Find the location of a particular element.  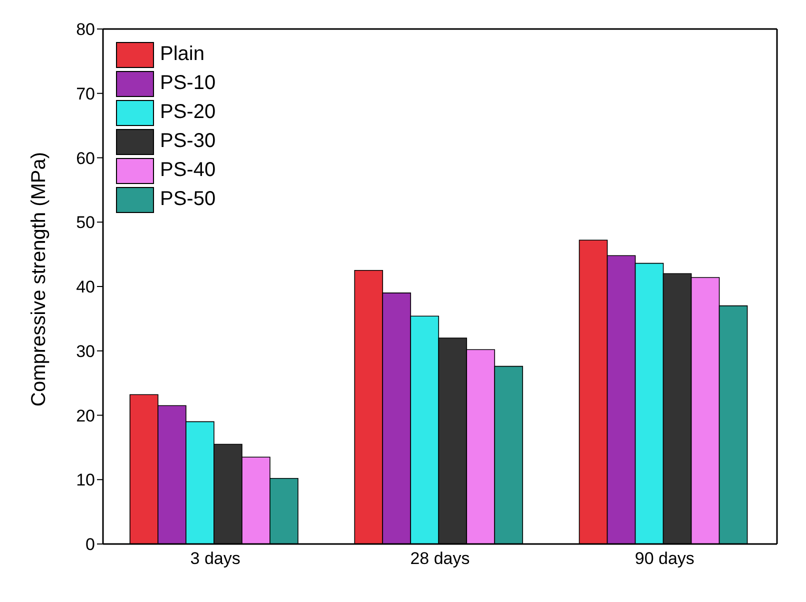

y-tick-label: 0 is located at coordinates (90, 544).